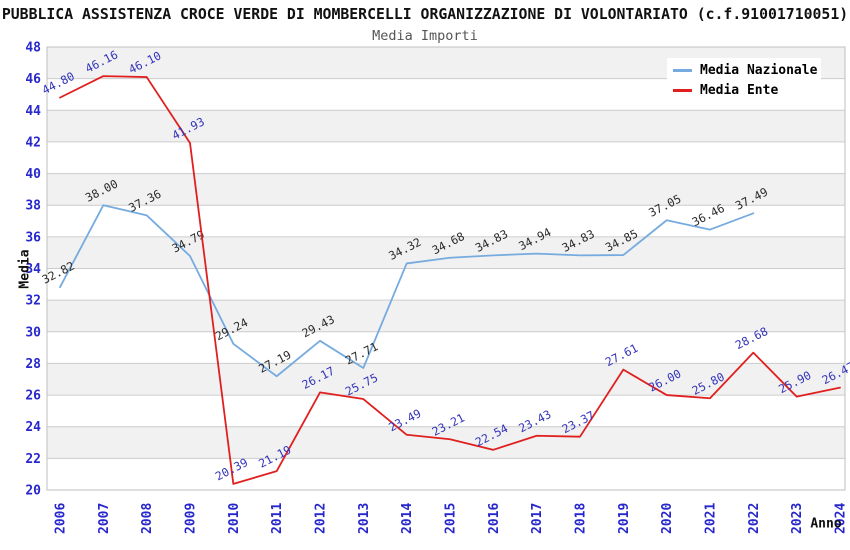 The width and height of the screenshot is (850, 550). I want to click on svg-text: 42, so click(33, 142).